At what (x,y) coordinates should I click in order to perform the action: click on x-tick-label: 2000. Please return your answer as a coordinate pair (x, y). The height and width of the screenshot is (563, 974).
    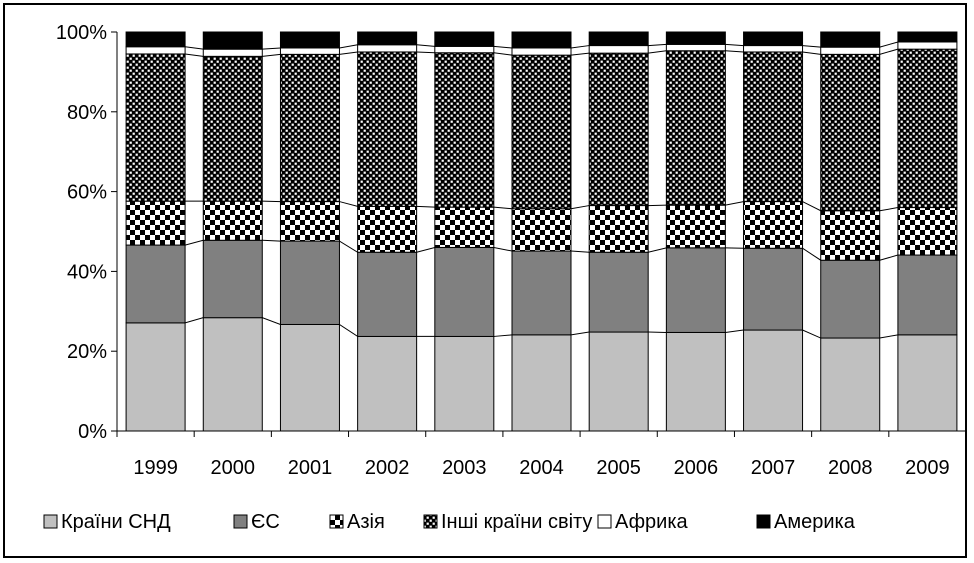
    Looking at the image, I should click on (233, 468).